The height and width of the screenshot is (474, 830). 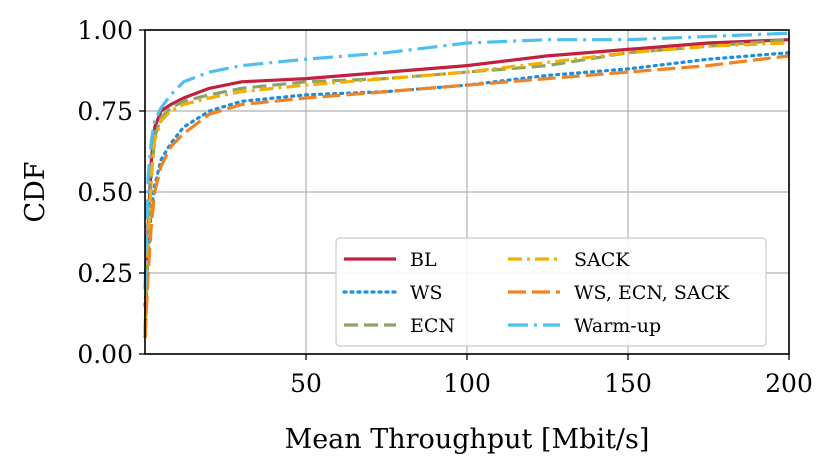 What do you see at coordinates (35, 191) in the screenshot?
I see `y-axis-label: CDF` at bounding box center [35, 191].